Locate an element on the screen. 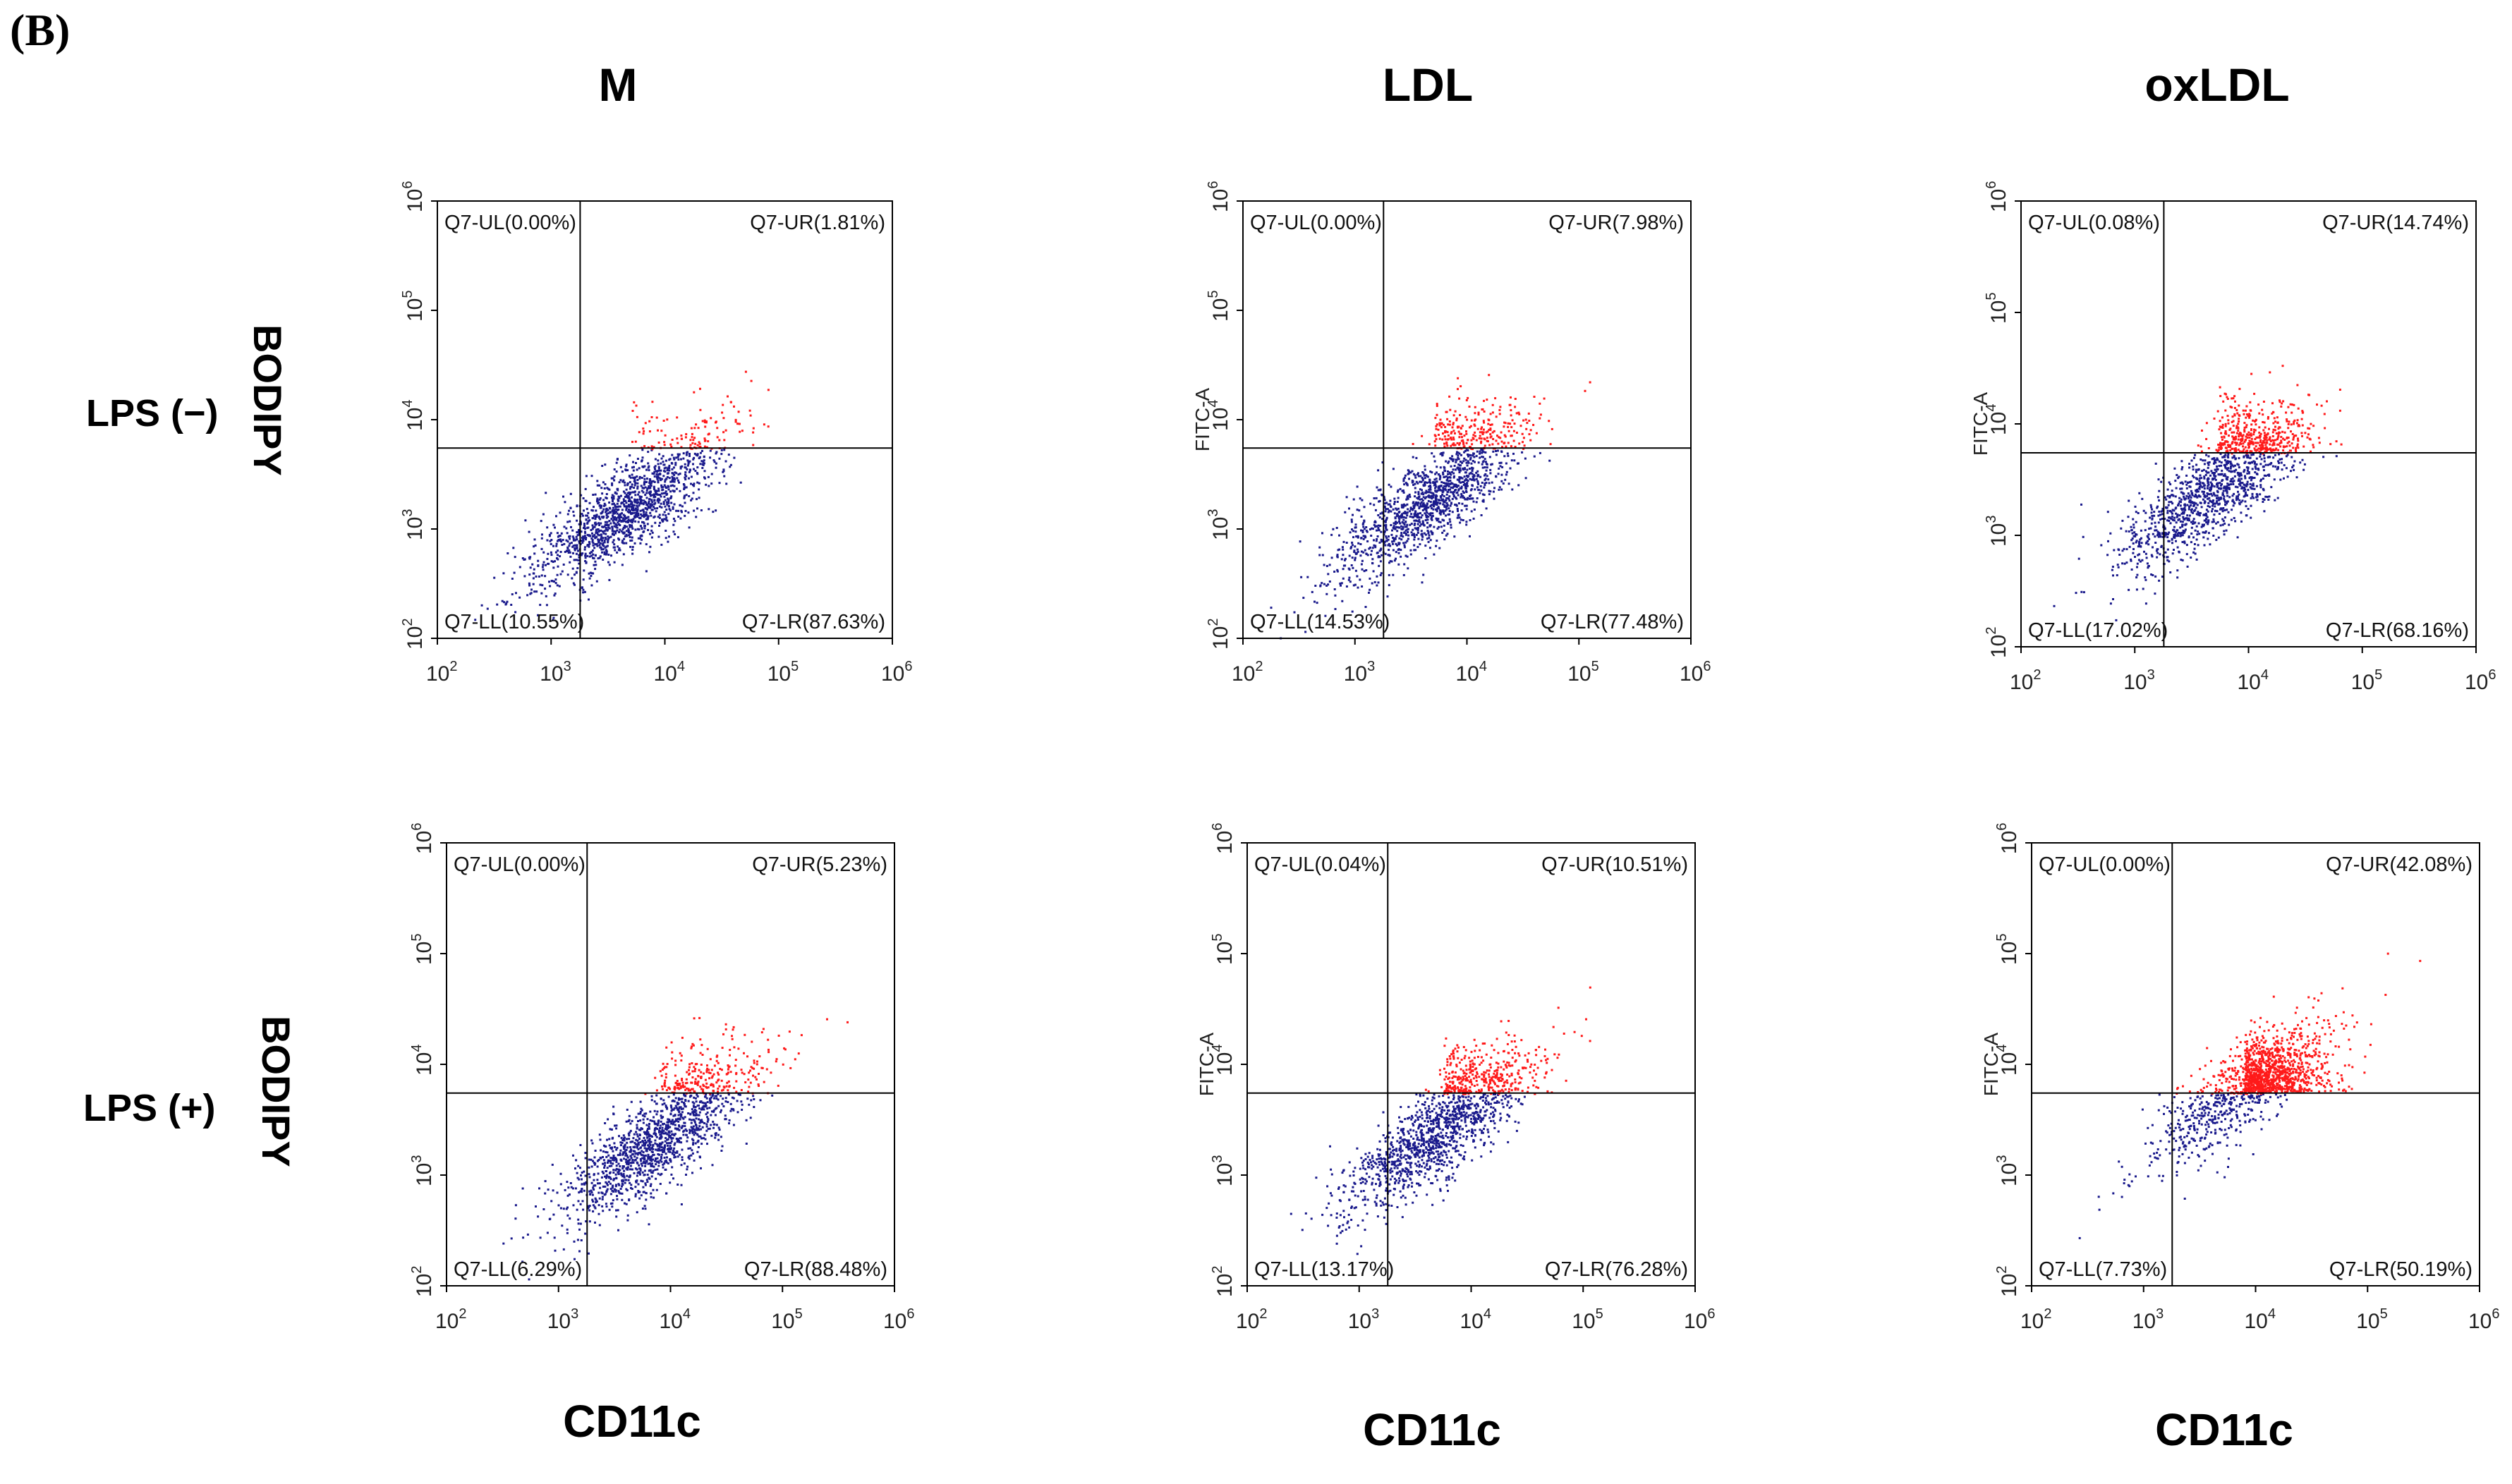 Image resolution: width=2512 pixels, height=1484 pixels. y-tick-label: 105 is located at coordinates (1219, 306).